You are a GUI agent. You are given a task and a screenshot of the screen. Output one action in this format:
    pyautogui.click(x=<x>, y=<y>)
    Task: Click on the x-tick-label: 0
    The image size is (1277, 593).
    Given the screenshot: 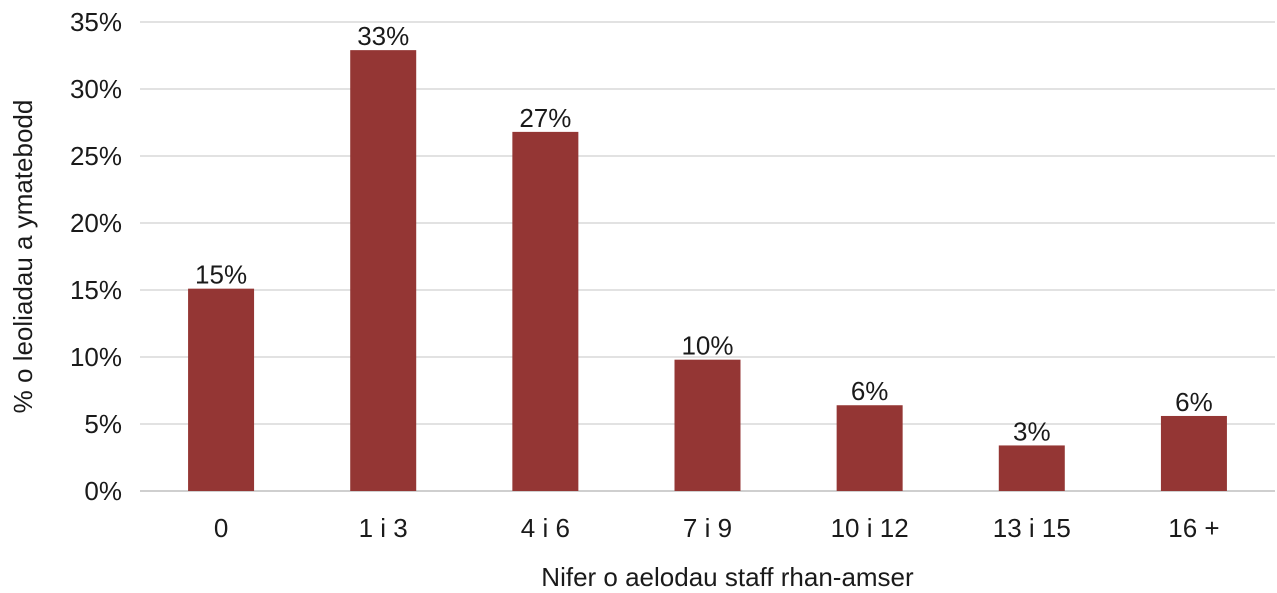 What is the action you would take?
    pyautogui.click(x=221, y=528)
    